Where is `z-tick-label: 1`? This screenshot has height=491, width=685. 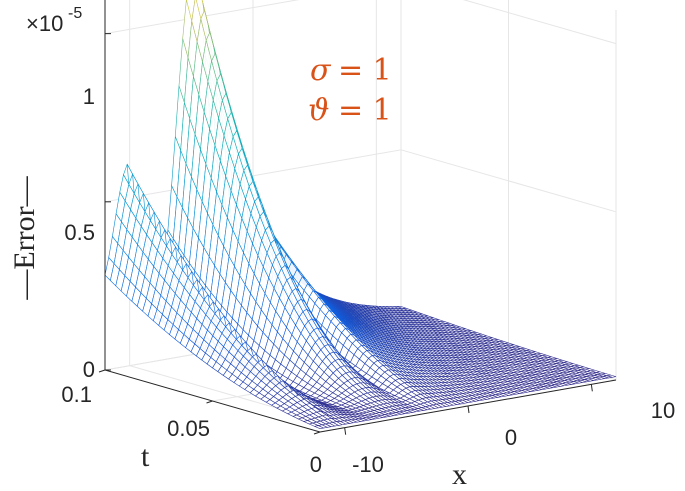 z-tick-label: 1 is located at coordinates (89, 96).